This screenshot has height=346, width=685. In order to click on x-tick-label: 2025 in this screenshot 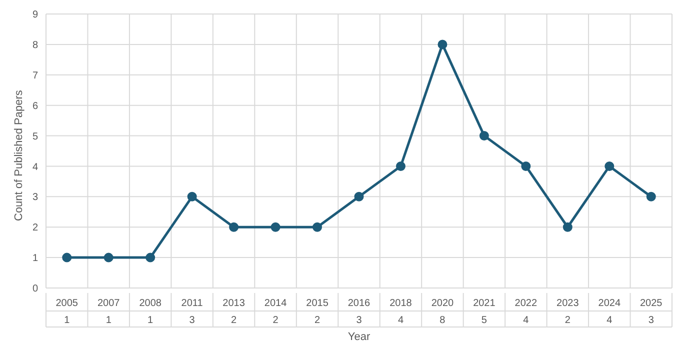, I will do `click(651, 303)`.